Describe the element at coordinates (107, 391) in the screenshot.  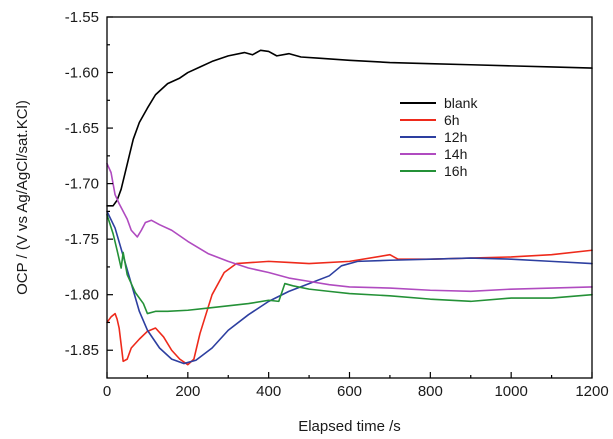
I see `x-tick-label: 0` at that location.